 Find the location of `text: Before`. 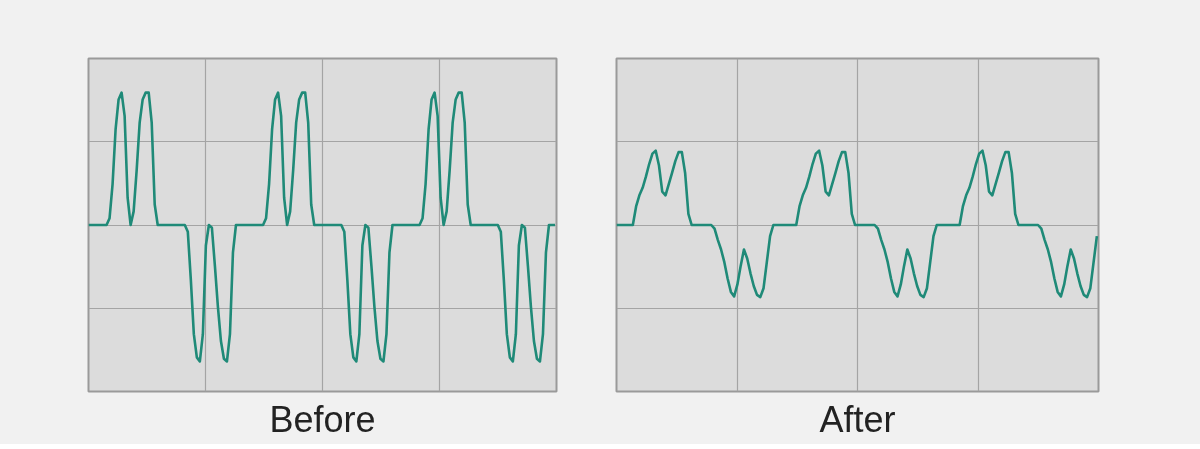

text: Before is located at coordinates (322, 419).